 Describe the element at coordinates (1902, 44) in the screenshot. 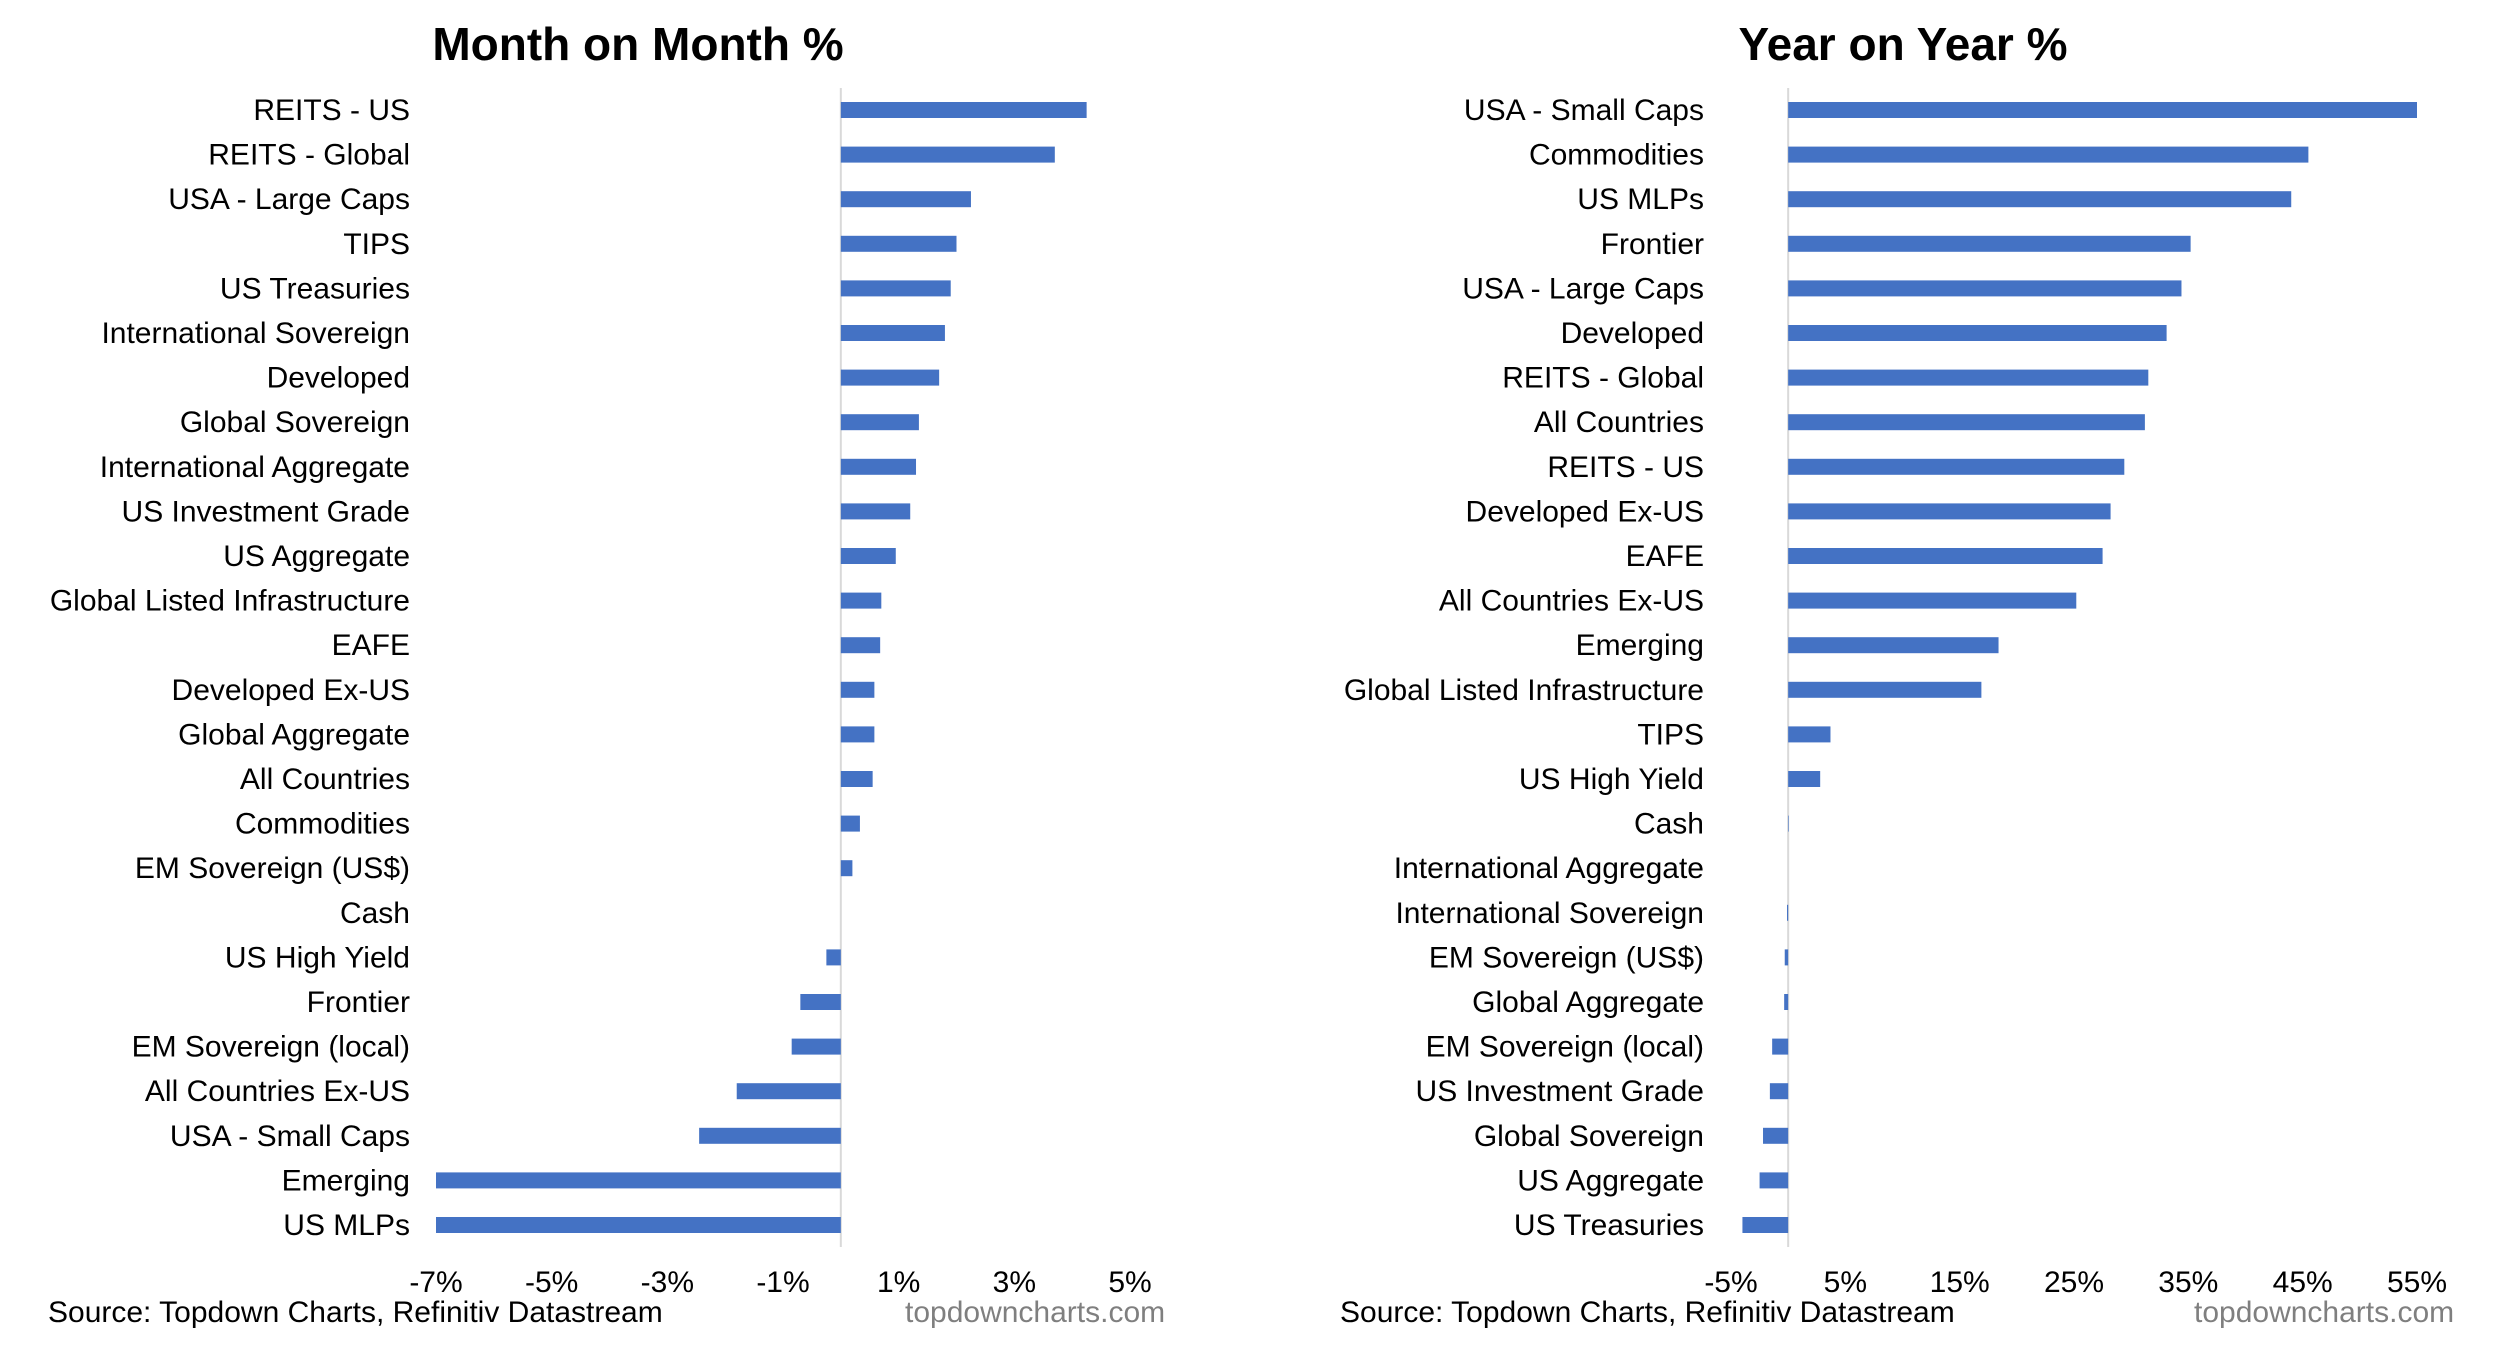

I see `chart-title: Year on Year %` at that location.